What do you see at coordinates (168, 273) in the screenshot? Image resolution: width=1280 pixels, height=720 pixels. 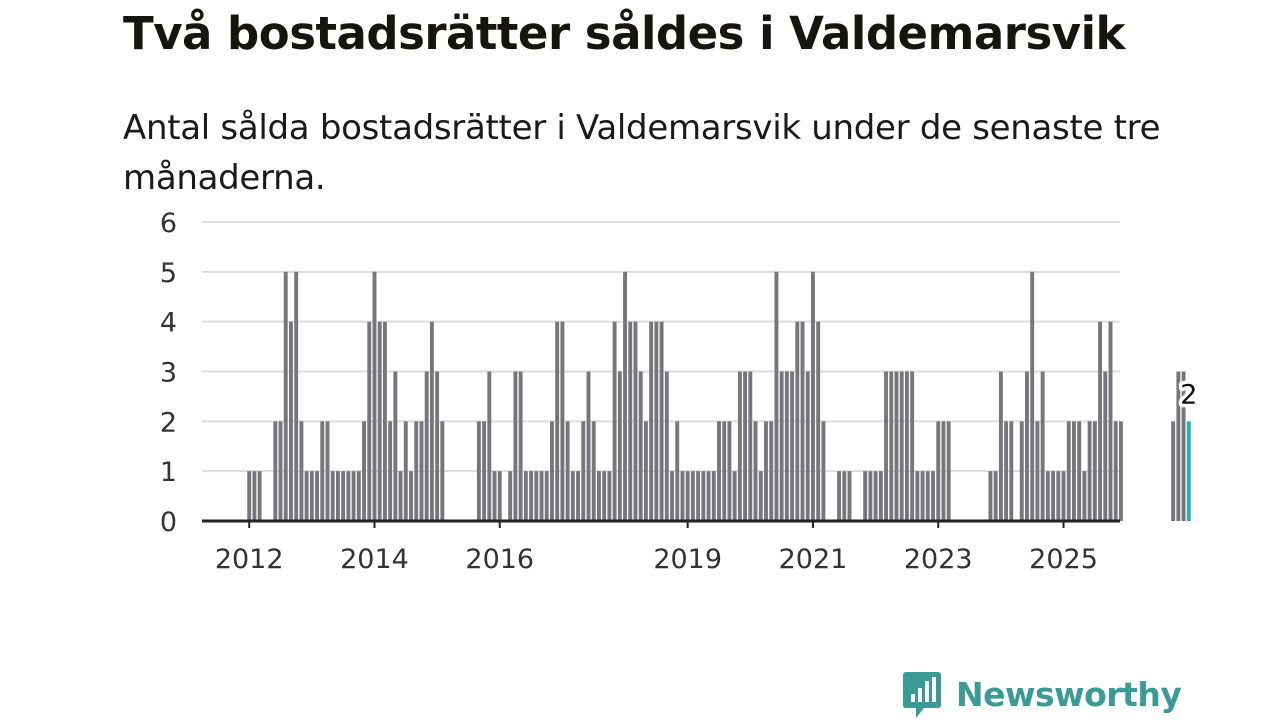 I see `y-tick-label-5: 5` at bounding box center [168, 273].